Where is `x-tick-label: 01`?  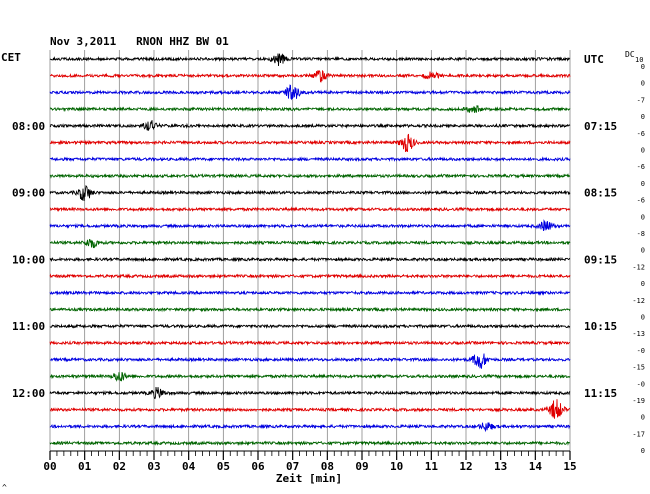 x-tick-label: 01 is located at coordinates (85, 466).